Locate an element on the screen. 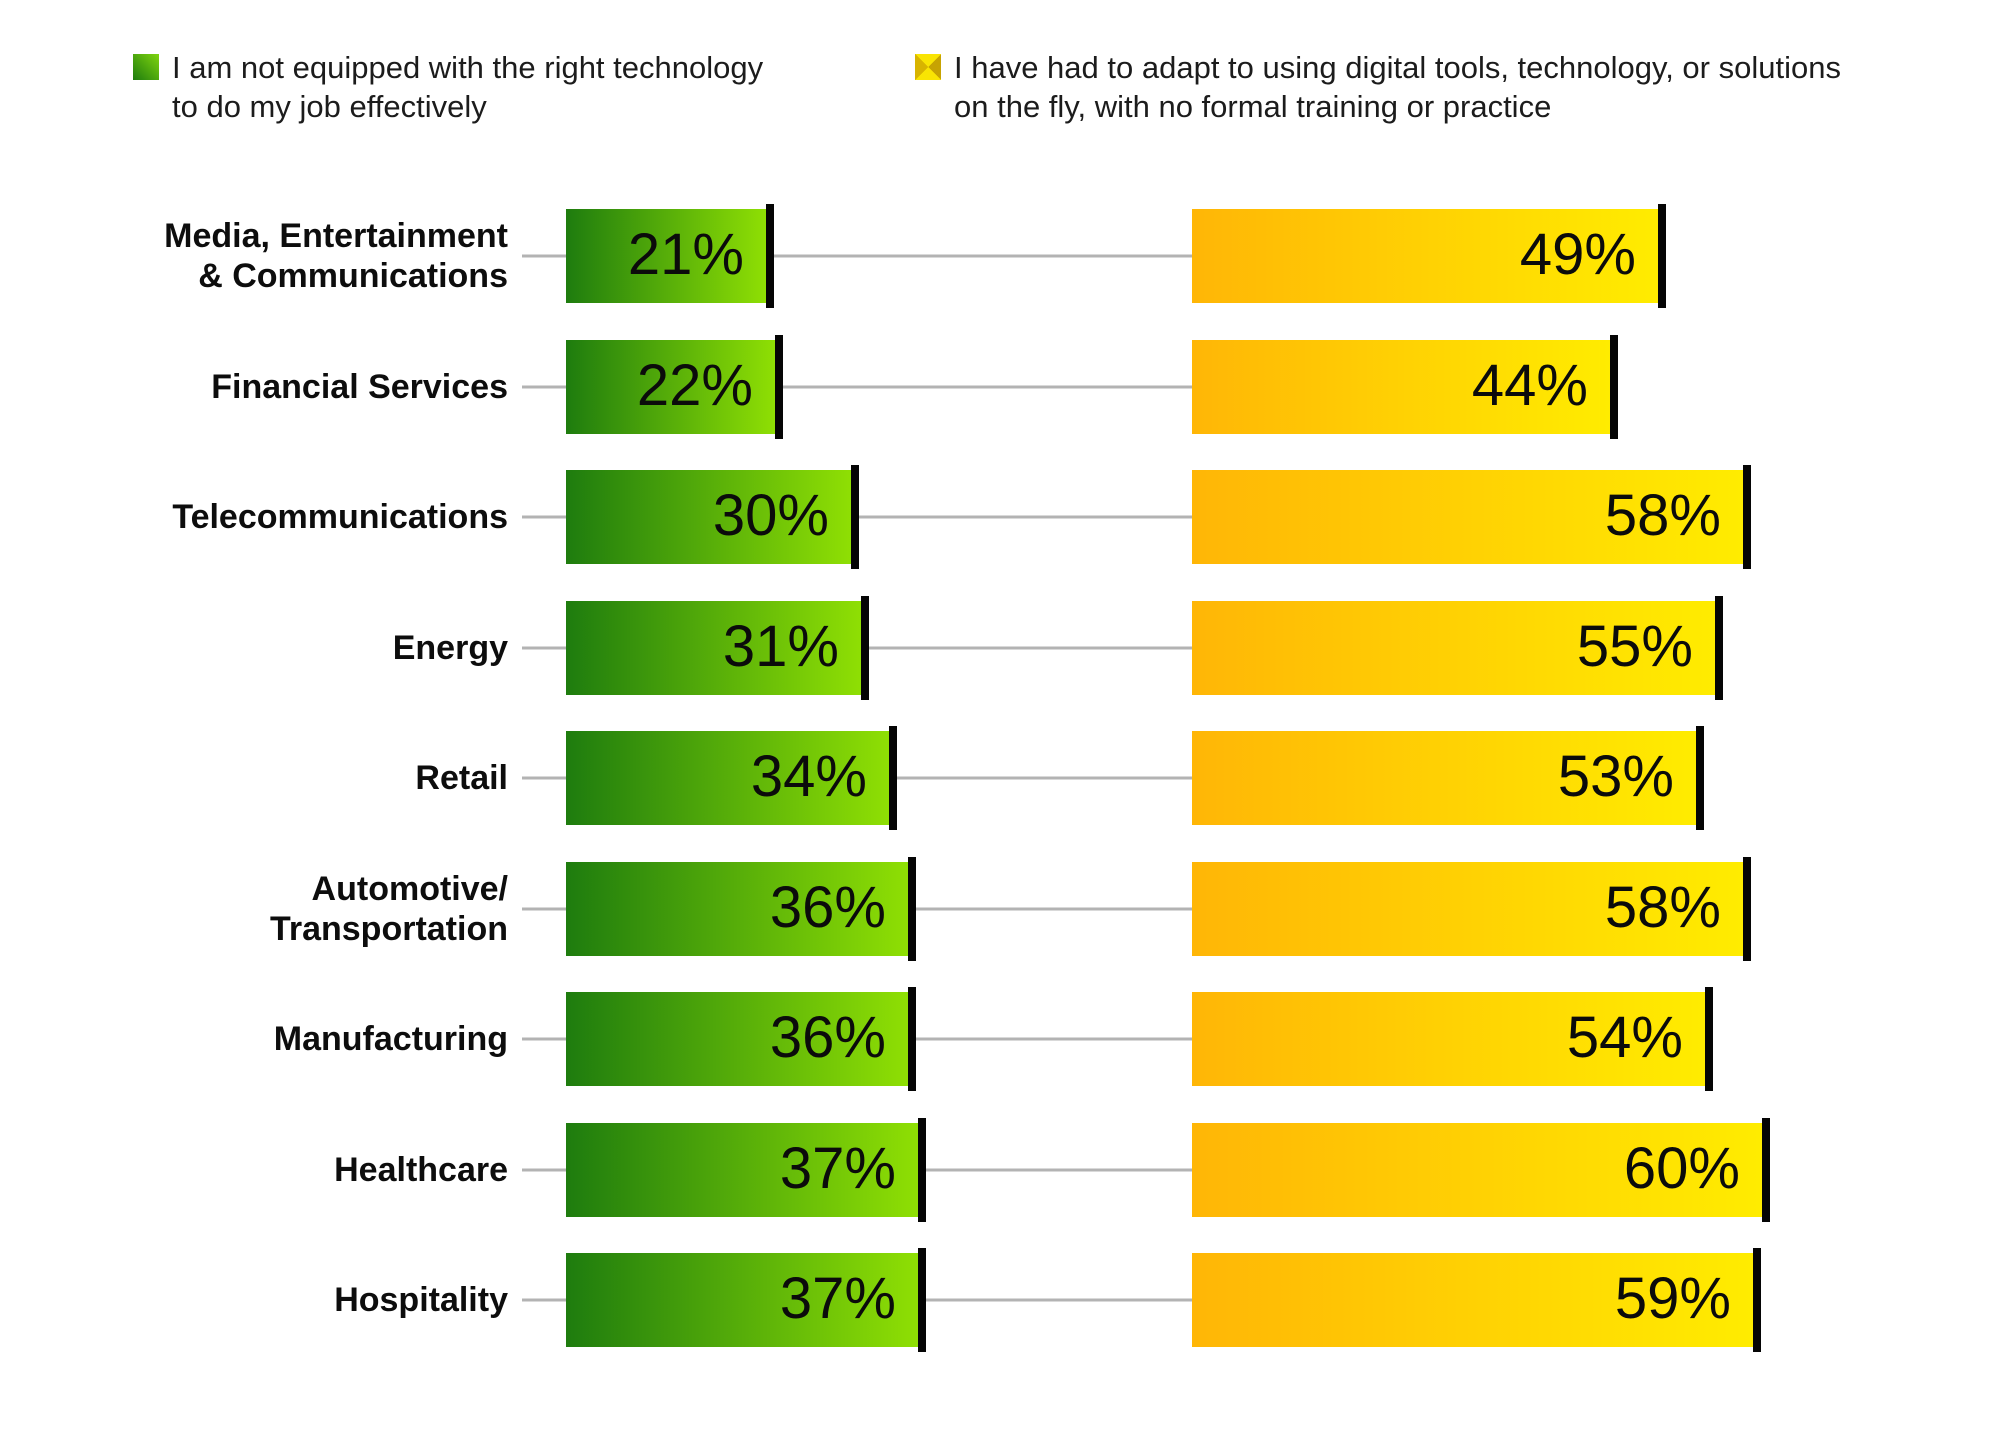 Image resolution: width=2000 pixels, height=1438 pixels. category-label: Media, Entertainment & Communications is located at coordinates (336, 256).